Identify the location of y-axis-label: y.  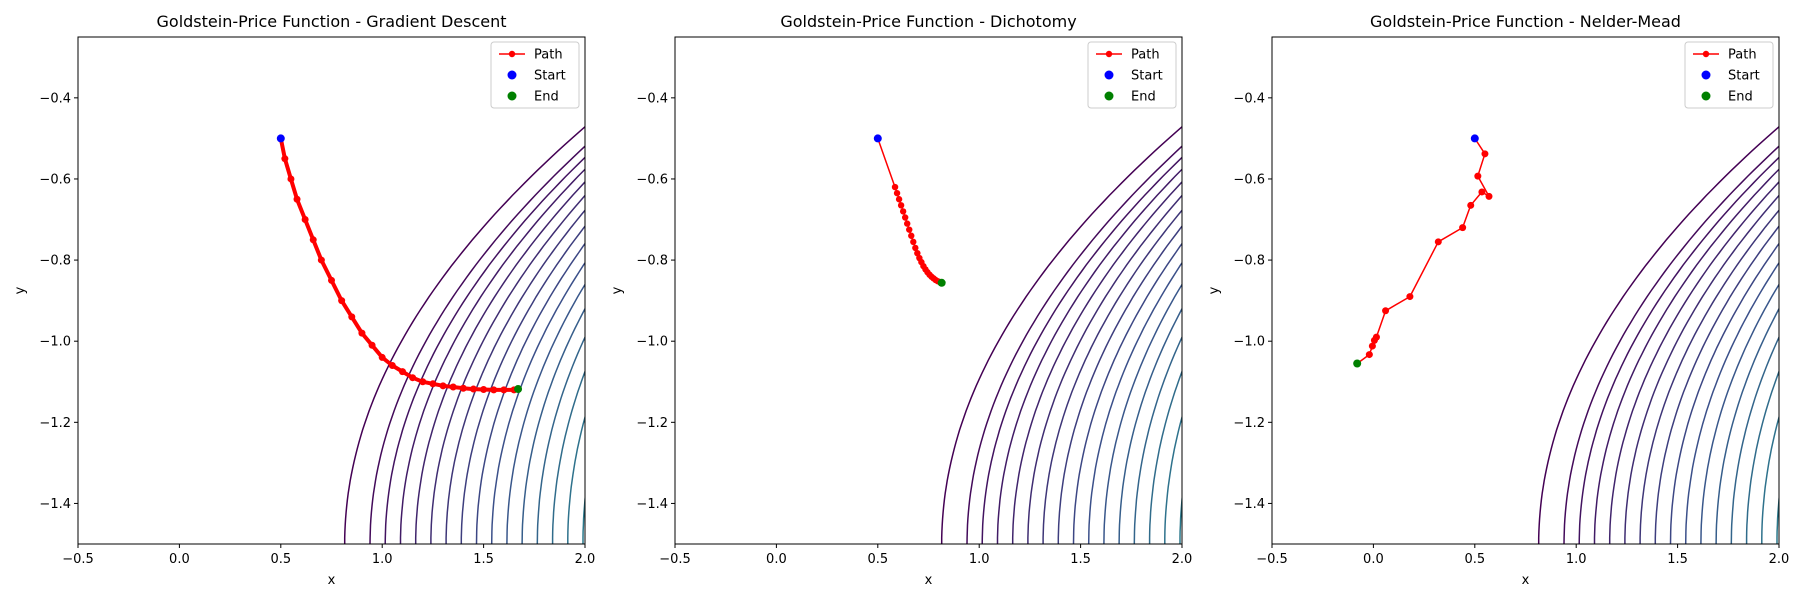
(20, 290).